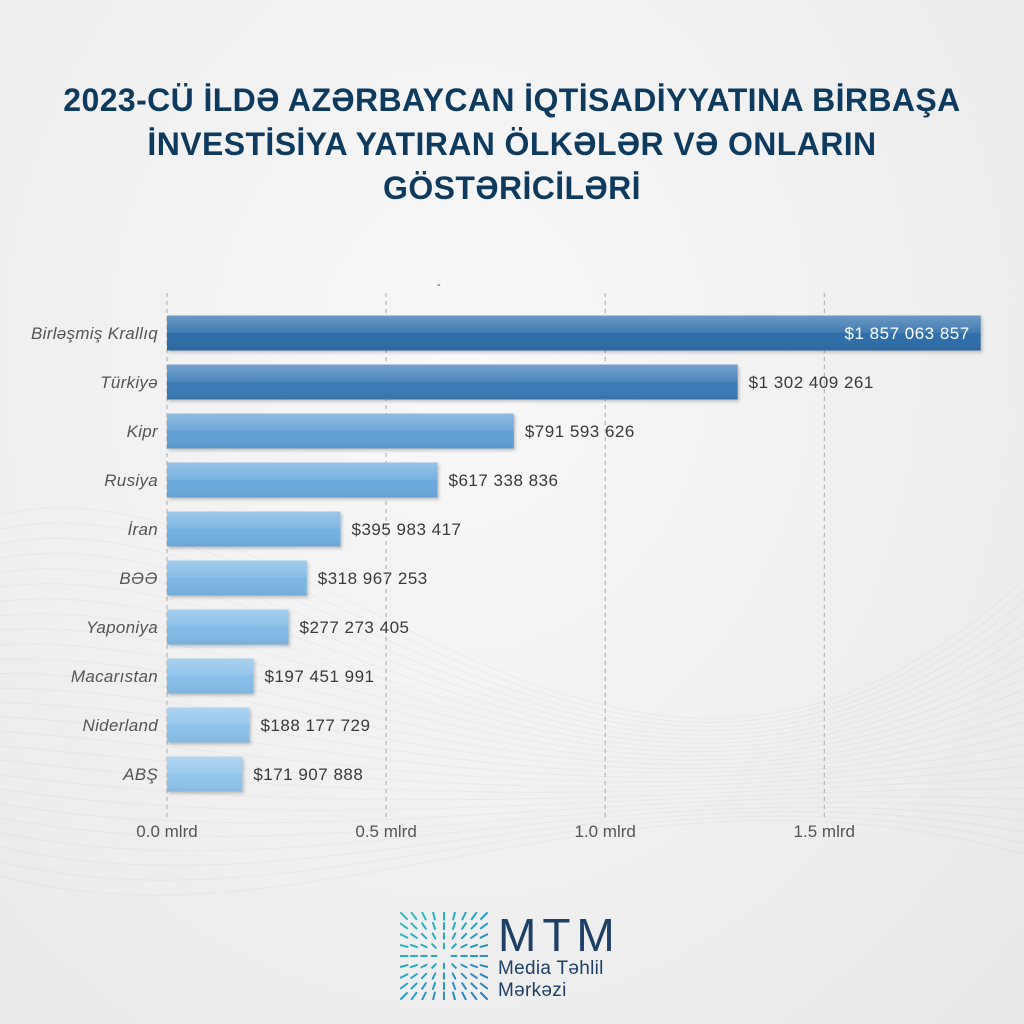  Describe the element at coordinates (385, 831) in the screenshot. I see `x-tick-label: 0.5 mlrd` at that location.